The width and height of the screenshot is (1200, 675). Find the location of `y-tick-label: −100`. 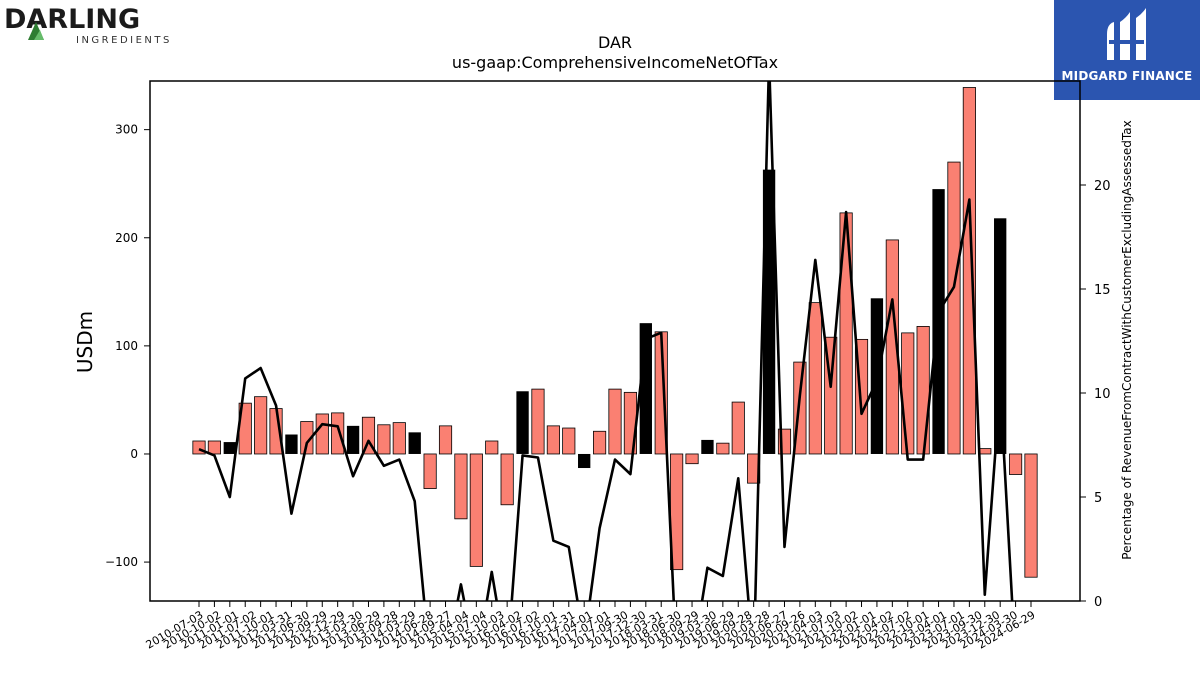

y-tick-label: −100 is located at coordinates (121, 562).